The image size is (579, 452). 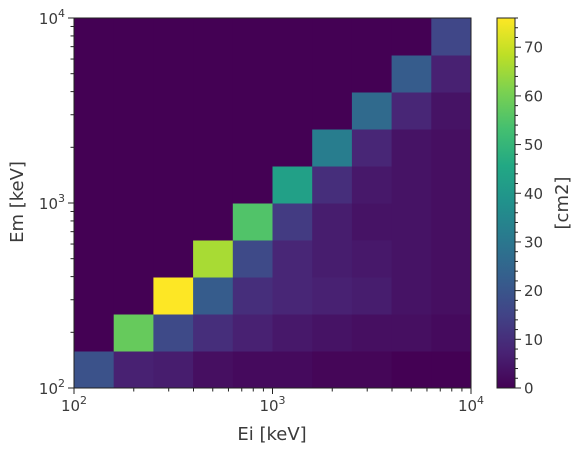 I want to click on colorbar-label: [cm2], so click(x=562, y=203).